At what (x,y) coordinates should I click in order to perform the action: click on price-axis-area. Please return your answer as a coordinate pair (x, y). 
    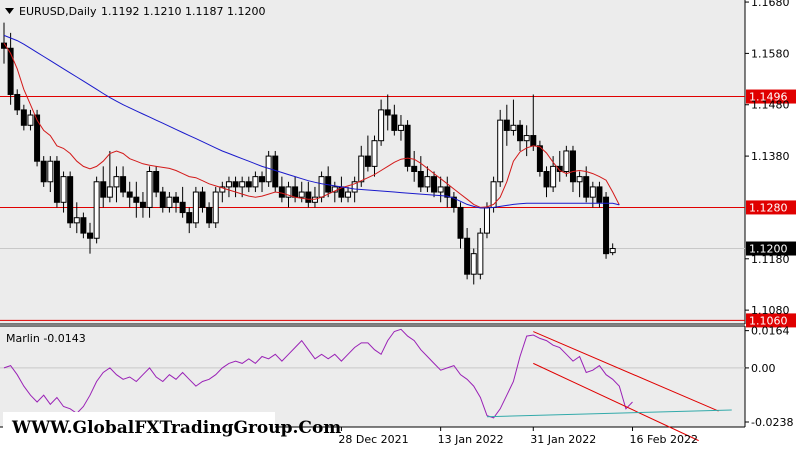
    Looking at the image, I should click on (772, 226).